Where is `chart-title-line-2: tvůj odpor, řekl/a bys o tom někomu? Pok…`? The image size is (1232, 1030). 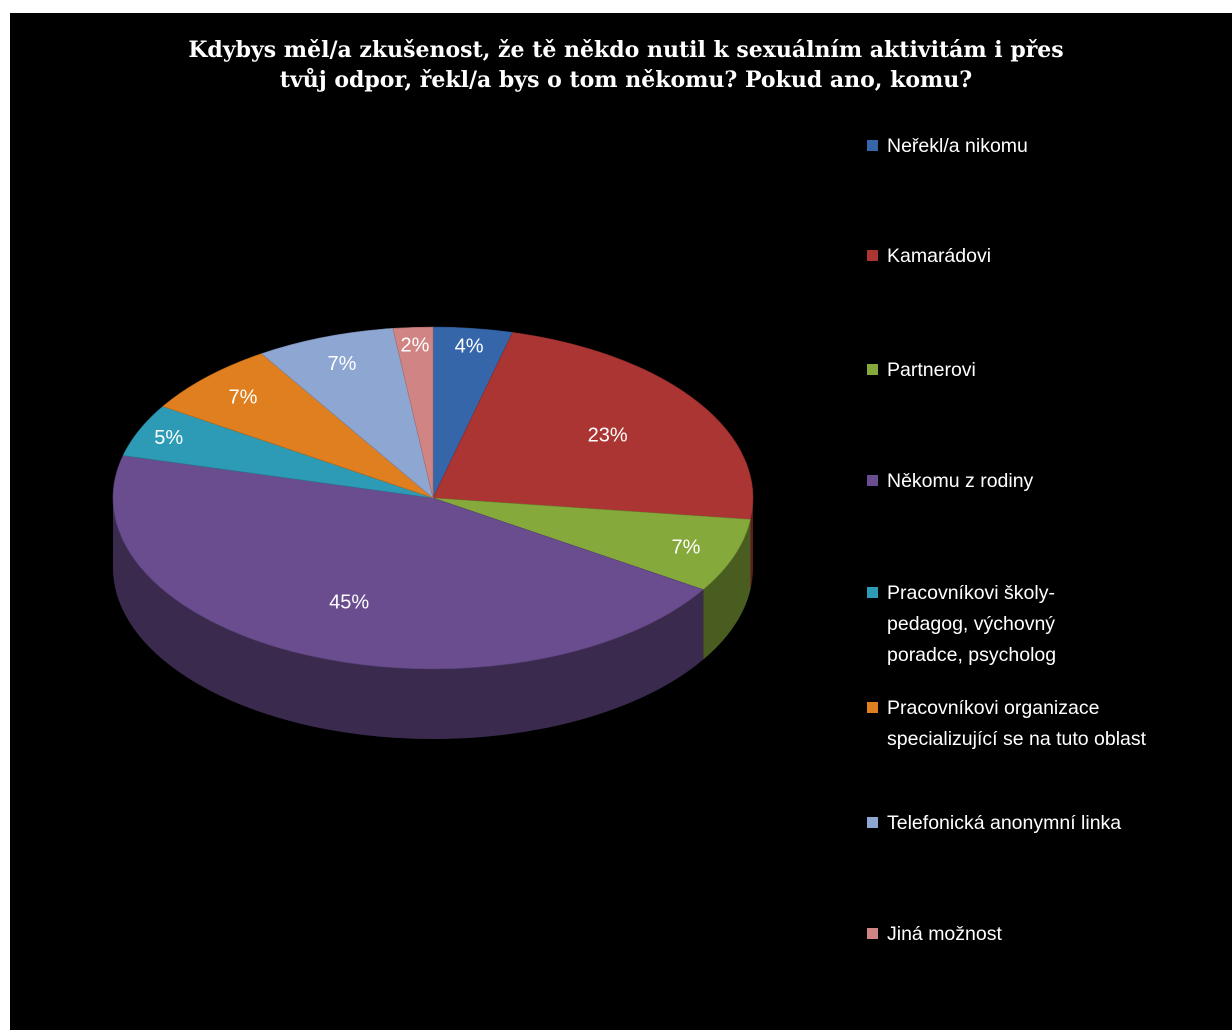 chart-title-line-2: tvůj odpor, řekl/a bys o tom někomu? Pok… is located at coordinates (626, 80).